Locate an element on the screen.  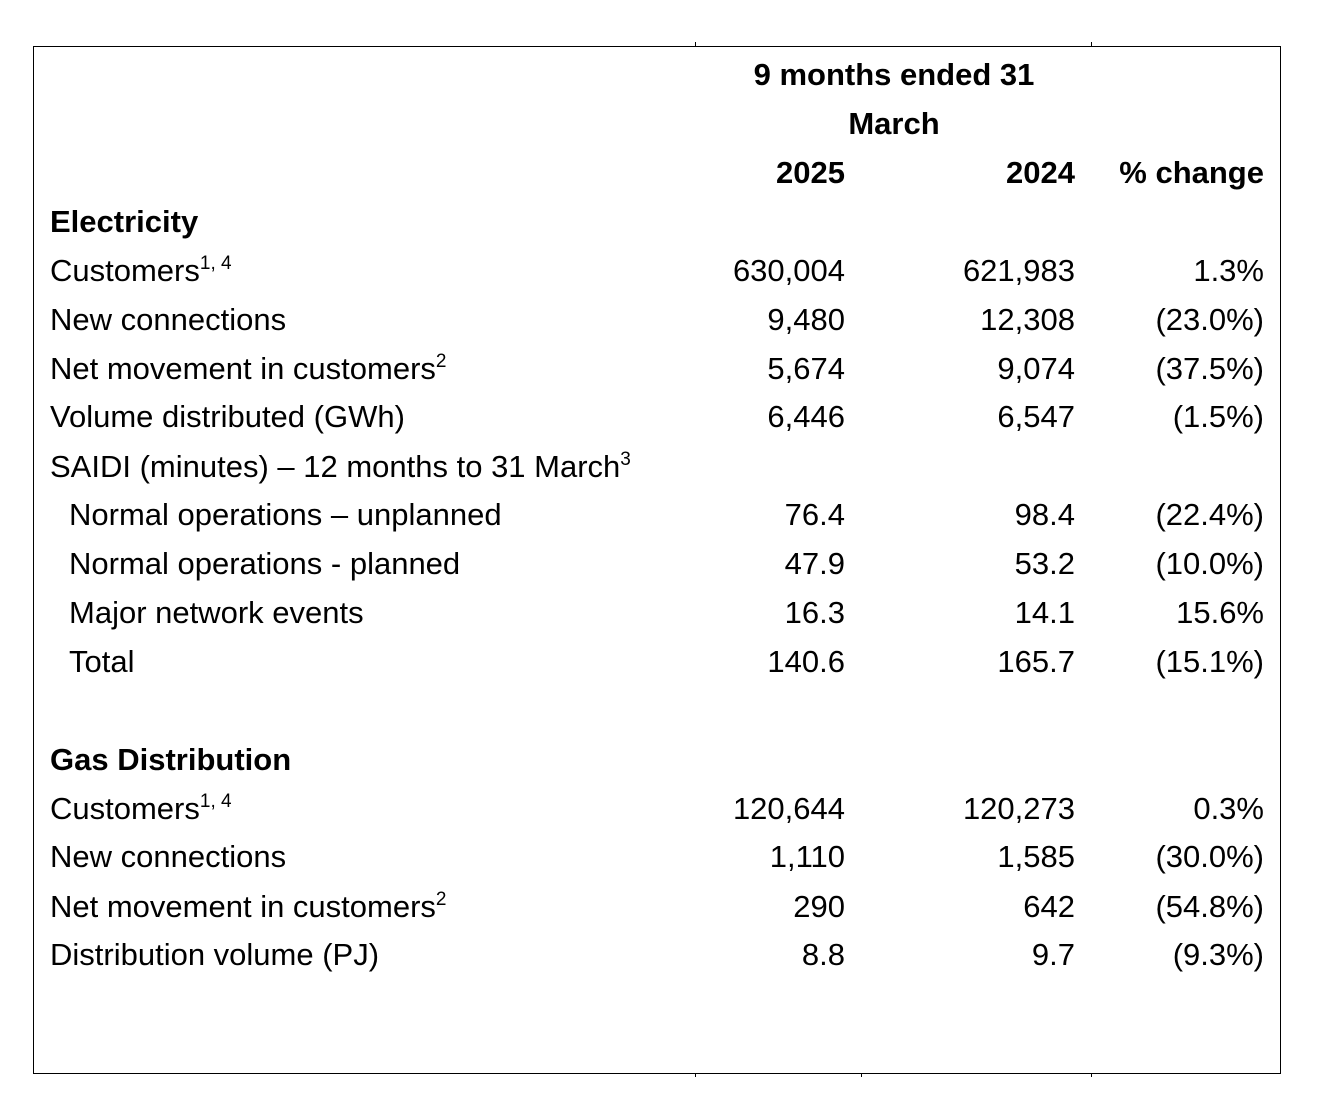
row-label: Volume distributed (GWh) is located at coordinates (227, 416).